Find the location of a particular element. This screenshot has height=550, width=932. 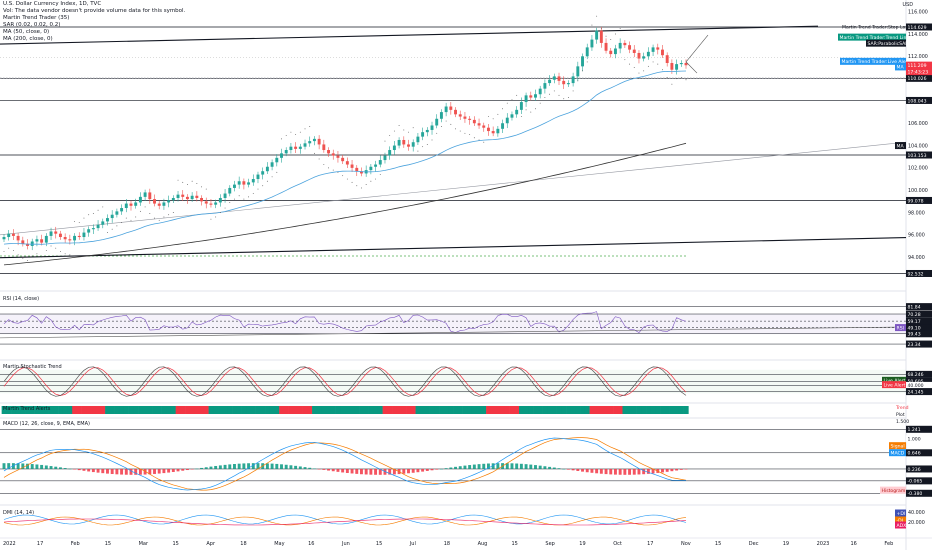

dmi-plus-di-line is located at coordinates (345, 519).